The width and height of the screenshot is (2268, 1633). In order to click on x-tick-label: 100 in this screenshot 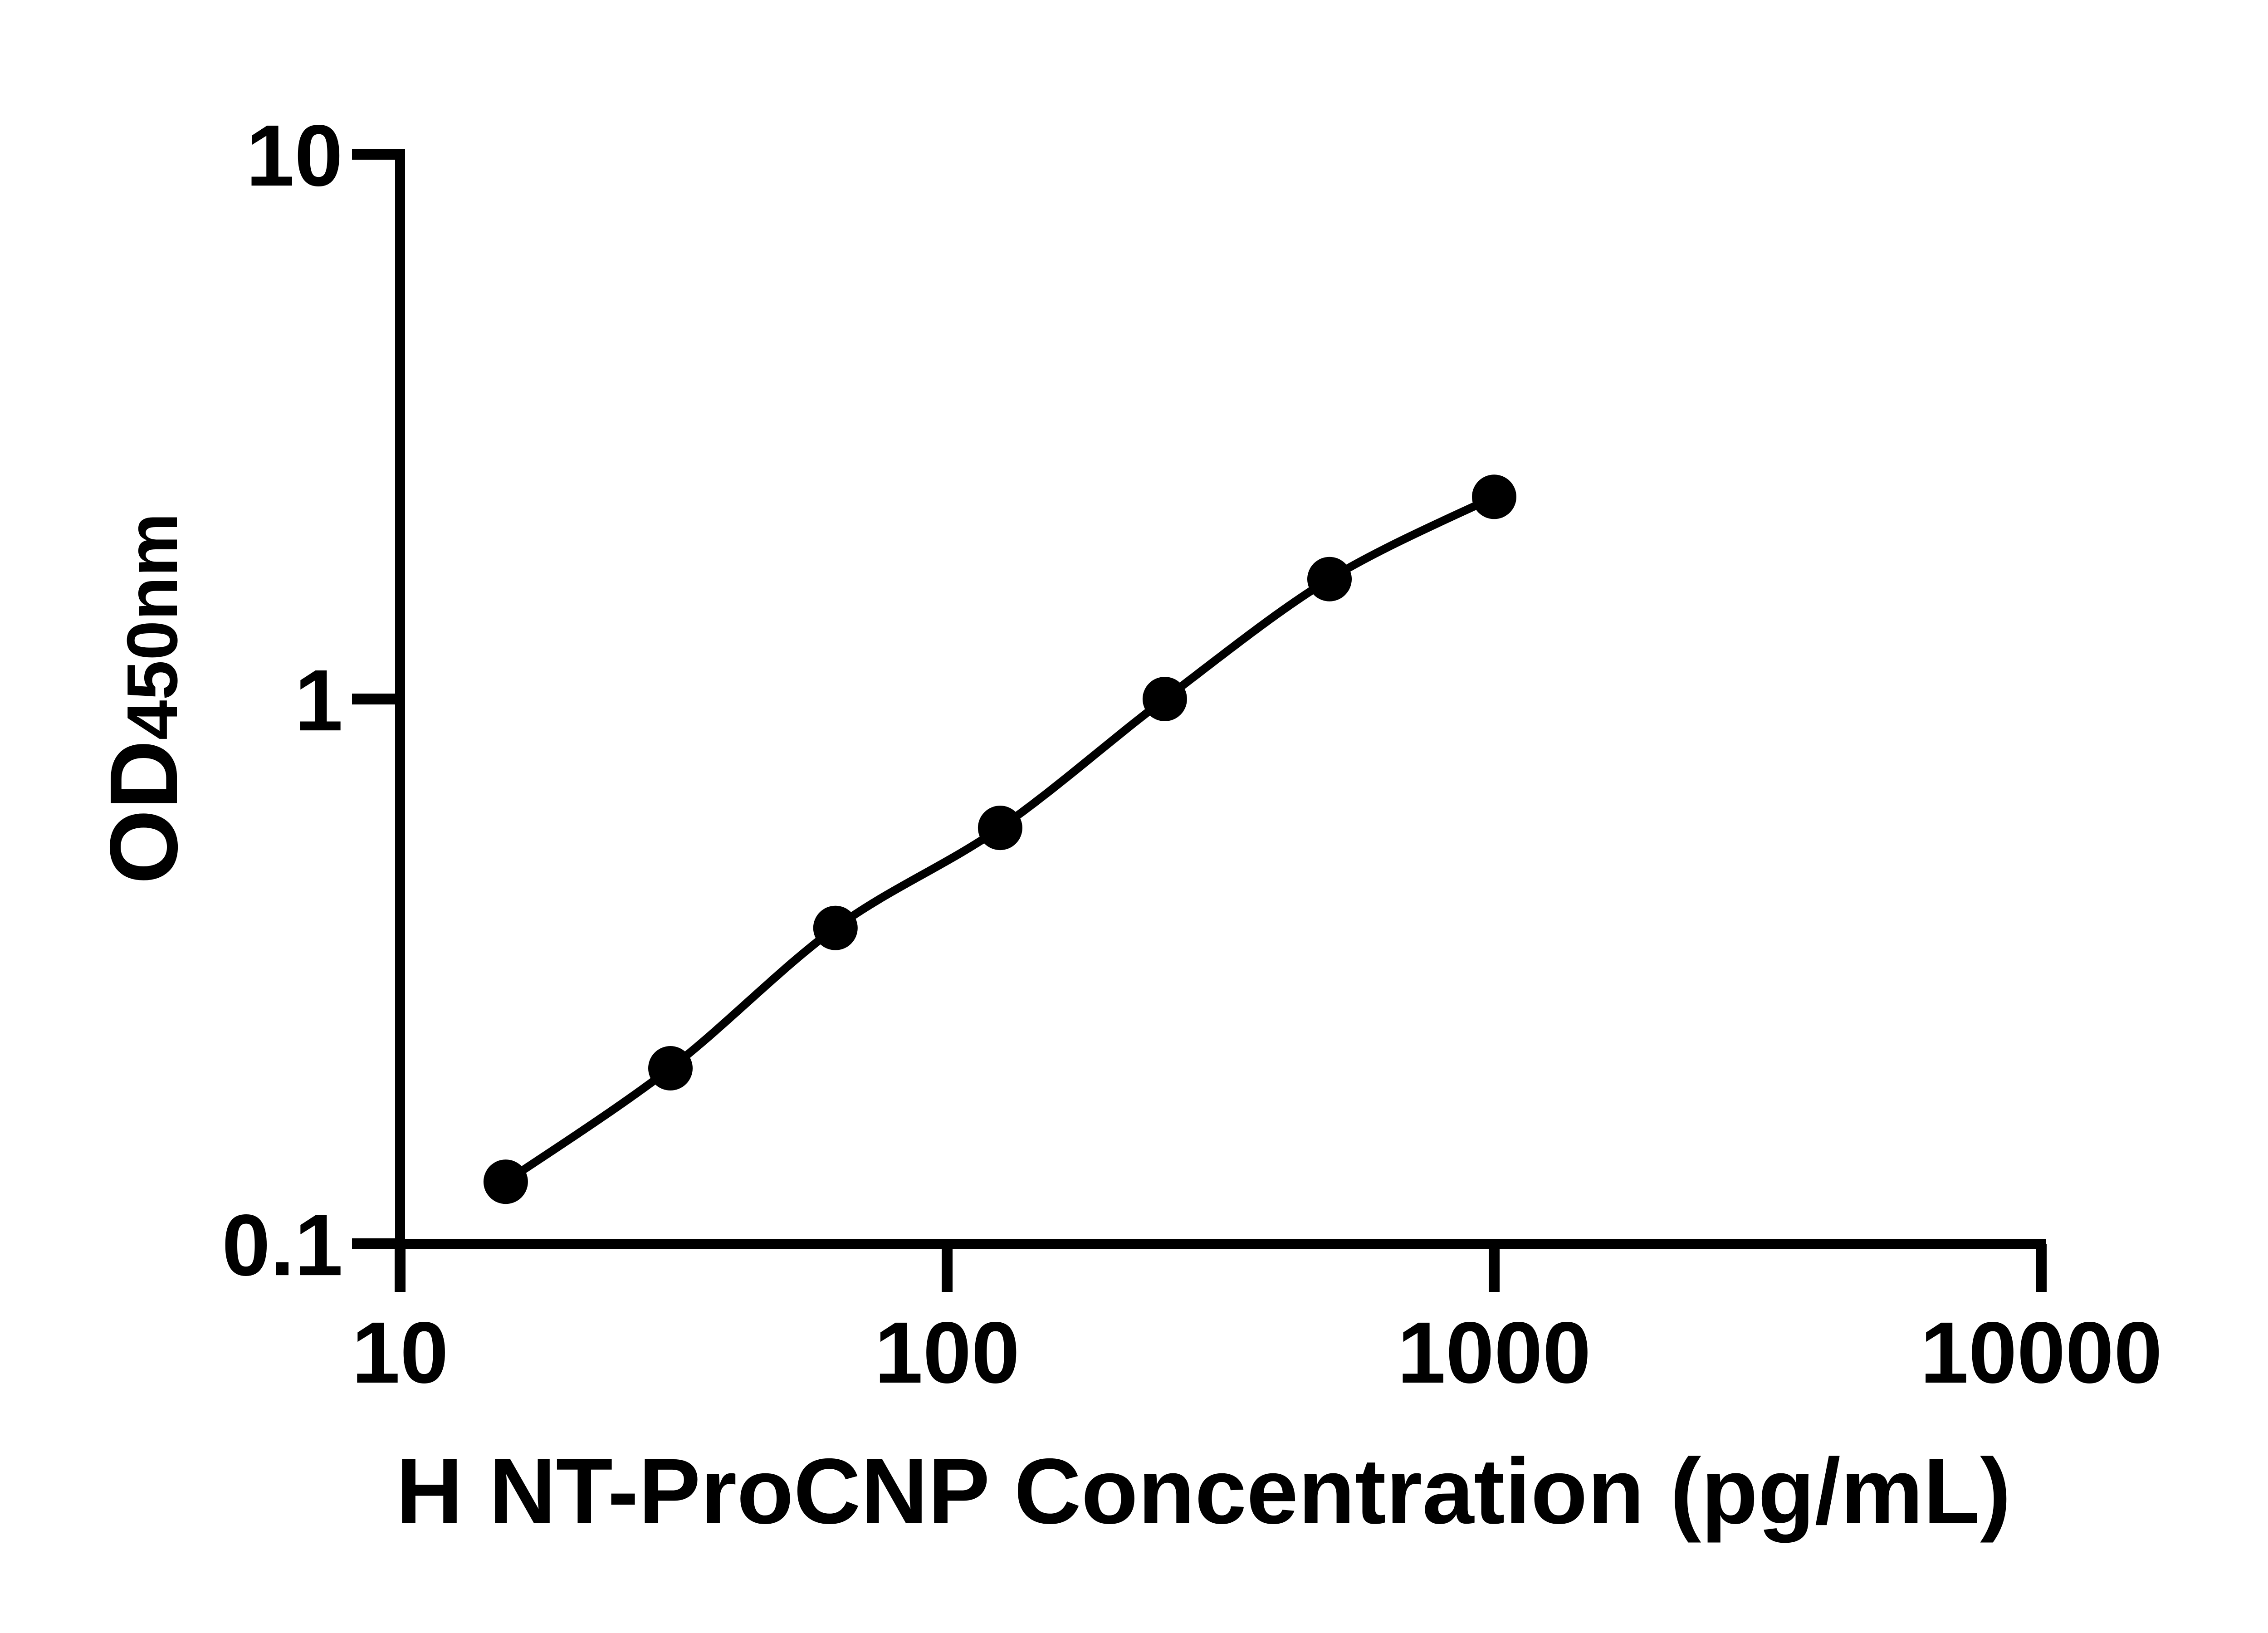, I will do `click(948, 1352)`.